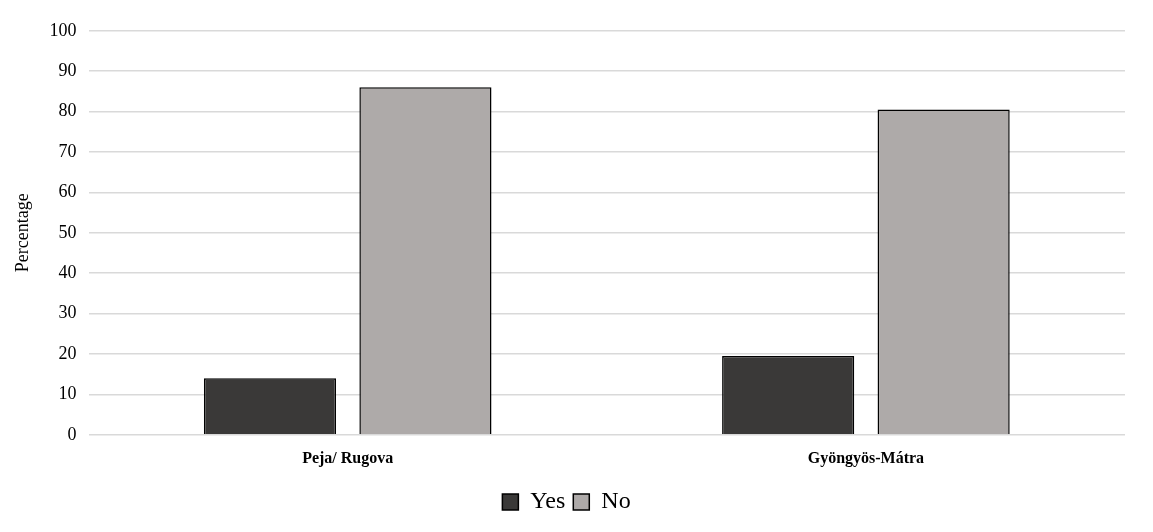  Describe the element at coordinates (67, 110) in the screenshot. I see `y-tick-label: 80` at that location.